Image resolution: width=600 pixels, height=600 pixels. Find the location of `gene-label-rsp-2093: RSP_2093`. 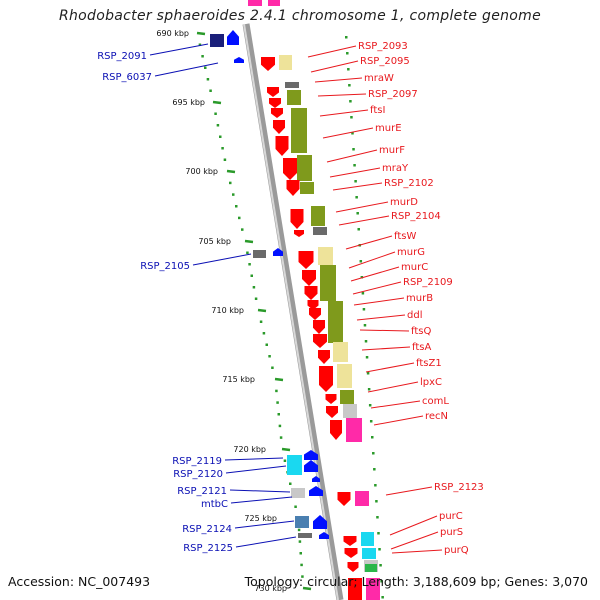

gene-label-rsp-2093: RSP_2093 is located at coordinates (383, 46).